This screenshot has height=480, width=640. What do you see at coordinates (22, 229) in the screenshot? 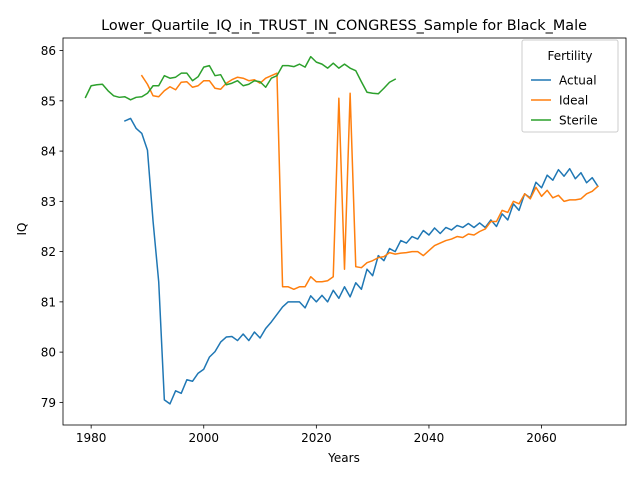
I see `y-axis-label: IQ` at bounding box center [22, 229].